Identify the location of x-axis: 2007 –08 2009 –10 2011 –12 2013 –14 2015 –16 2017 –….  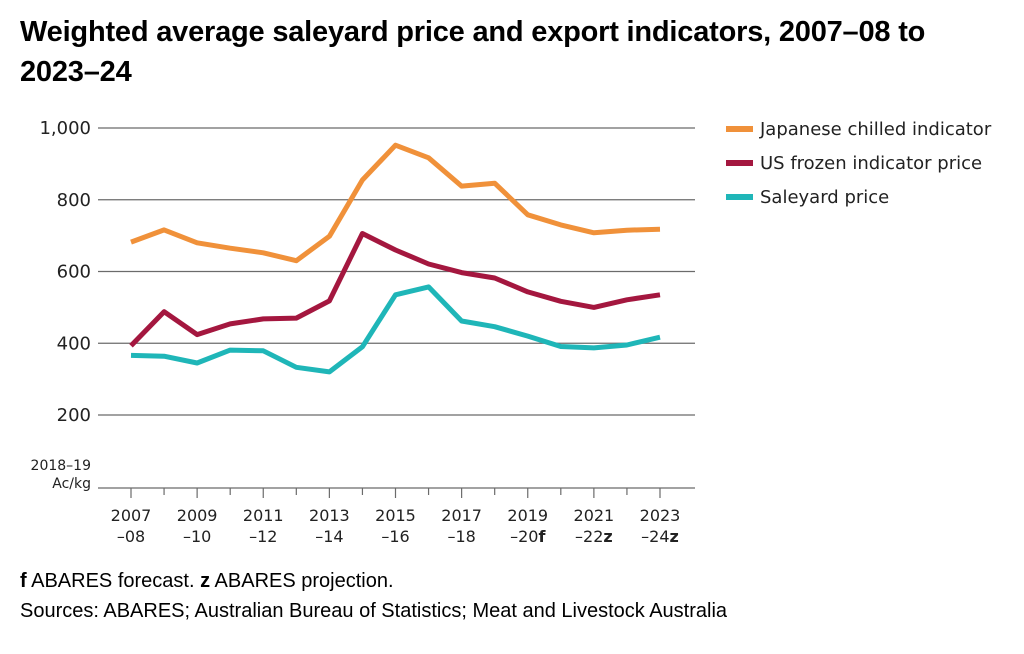
(396, 516).